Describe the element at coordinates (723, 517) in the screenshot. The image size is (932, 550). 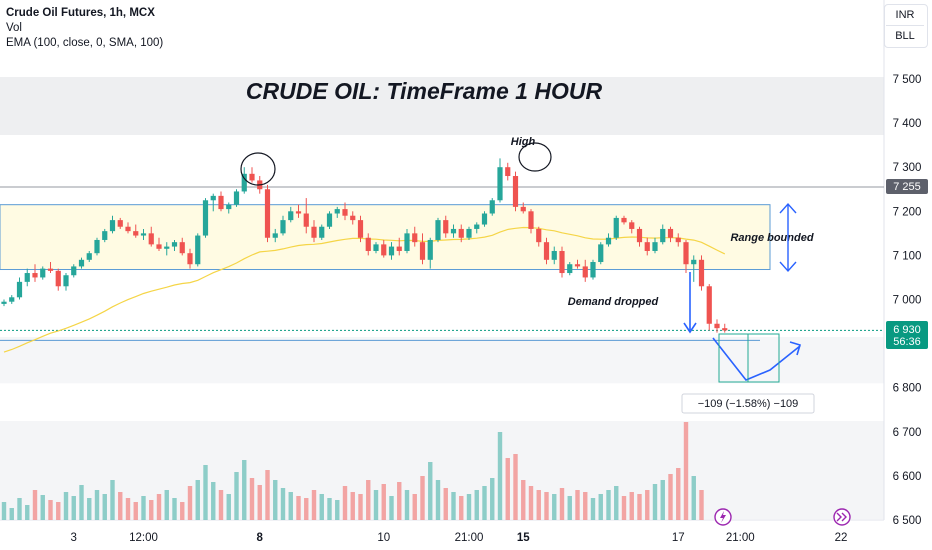
I see `lightning-event-icon` at that location.